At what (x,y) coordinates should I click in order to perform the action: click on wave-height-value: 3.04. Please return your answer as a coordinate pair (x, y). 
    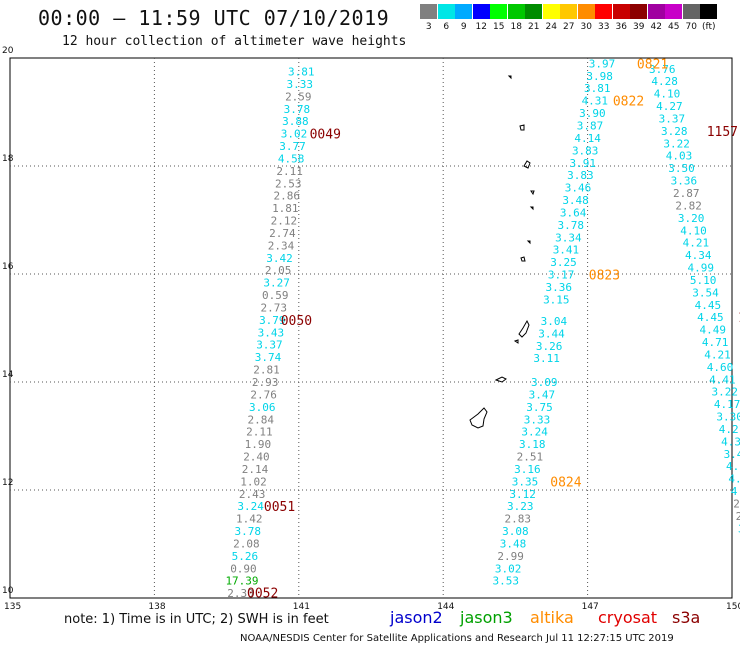
    Looking at the image, I should click on (554, 321).